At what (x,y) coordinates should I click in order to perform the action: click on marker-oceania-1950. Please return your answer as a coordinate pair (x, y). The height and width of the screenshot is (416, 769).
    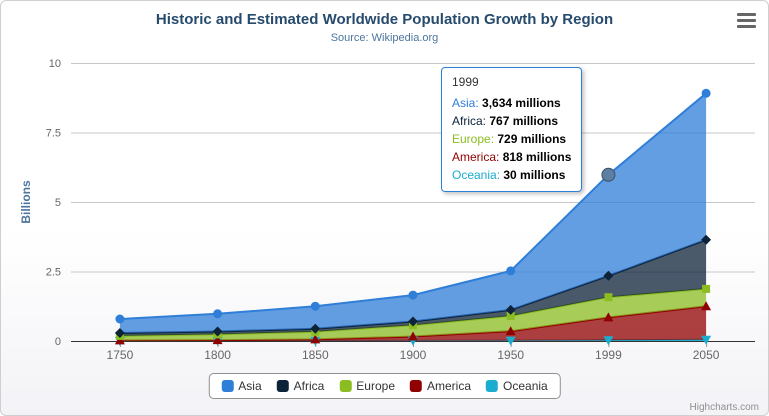
    Looking at the image, I should click on (510, 341).